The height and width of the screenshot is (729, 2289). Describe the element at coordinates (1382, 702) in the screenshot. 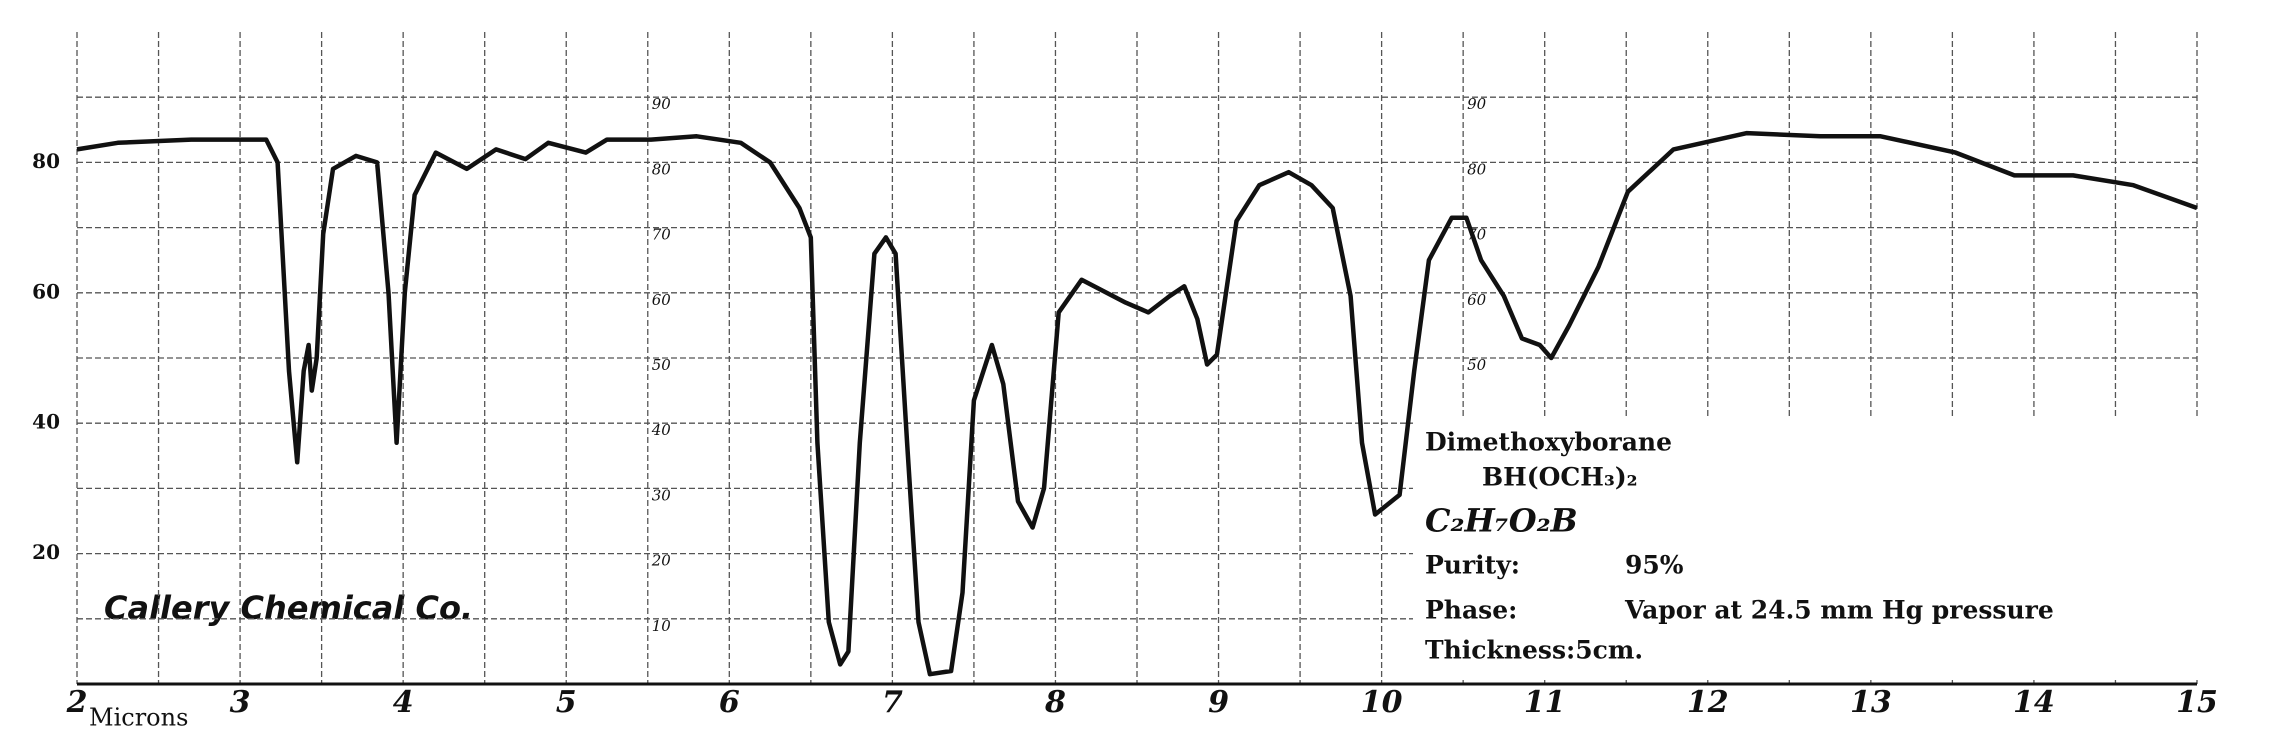

I see `x-tick-label: 10` at that location.